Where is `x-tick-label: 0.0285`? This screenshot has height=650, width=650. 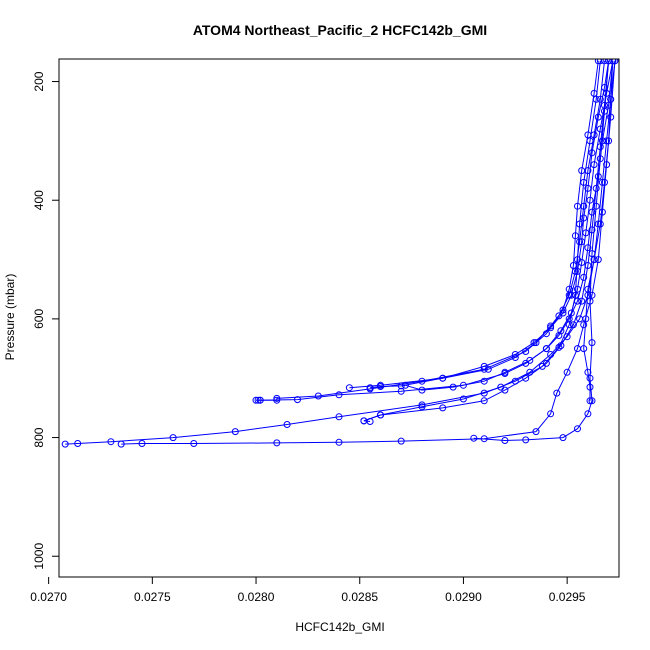 x-tick-label: 0.0285 is located at coordinates (359, 597).